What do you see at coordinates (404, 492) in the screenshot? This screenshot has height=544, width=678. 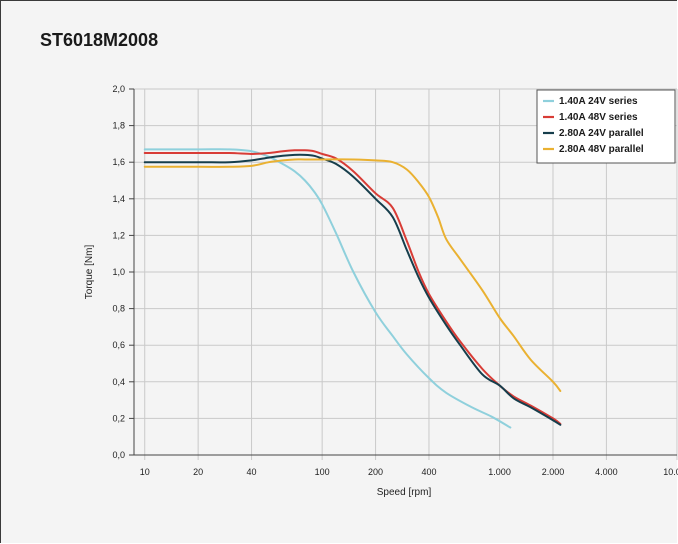 I see `x-axis-label: Speed [rpm]` at bounding box center [404, 492].